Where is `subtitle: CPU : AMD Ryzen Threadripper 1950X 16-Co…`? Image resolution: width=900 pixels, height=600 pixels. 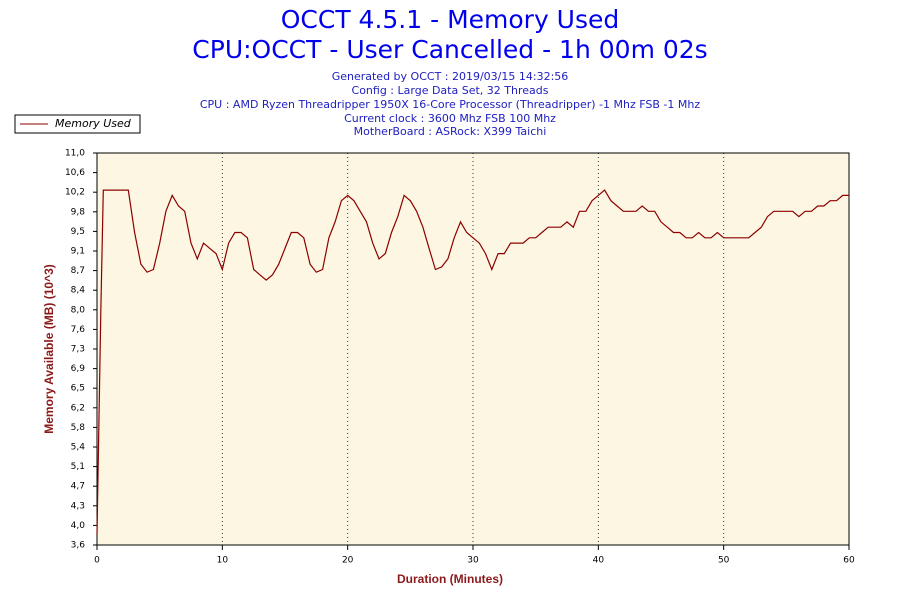 subtitle: CPU : AMD Ryzen Threadripper 1950X 16-Co… is located at coordinates (450, 104).